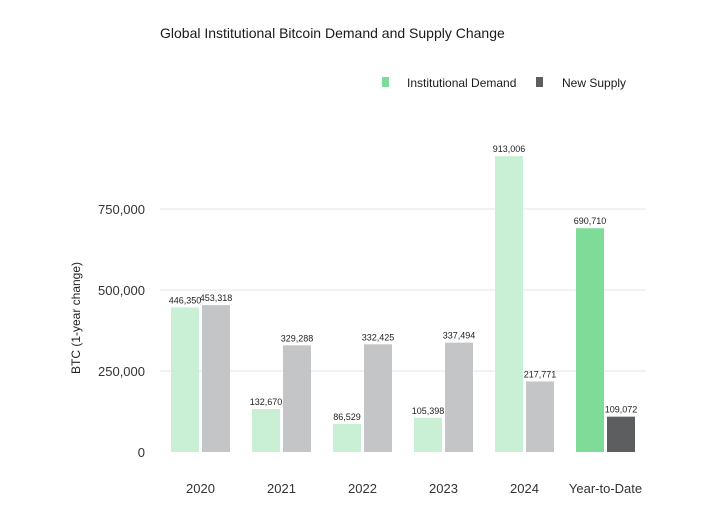 The width and height of the screenshot is (720, 529). Describe the element at coordinates (428, 434) in the screenshot. I see `bar-institutional-demand-2023` at that location.